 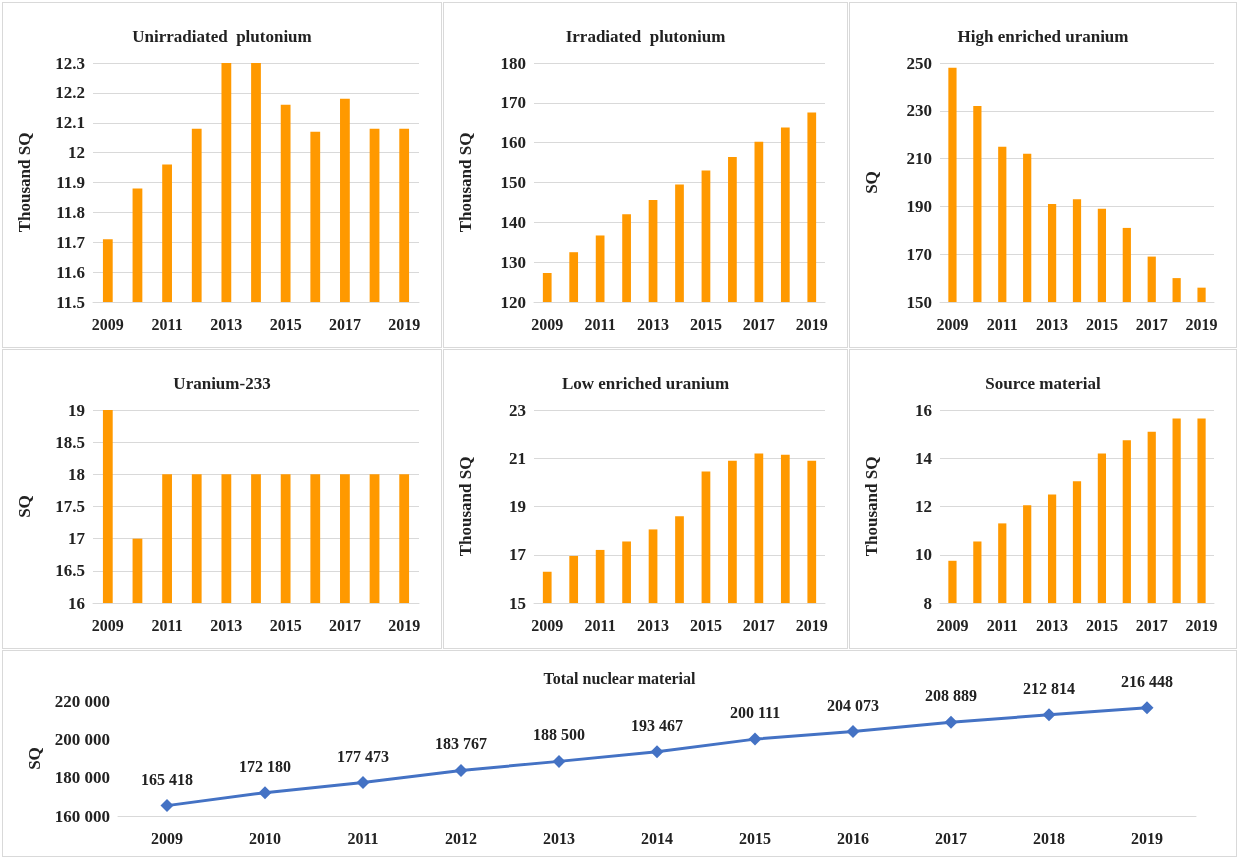 I want to click on y-tick-label: 220 000, so click(x=82, y=701).